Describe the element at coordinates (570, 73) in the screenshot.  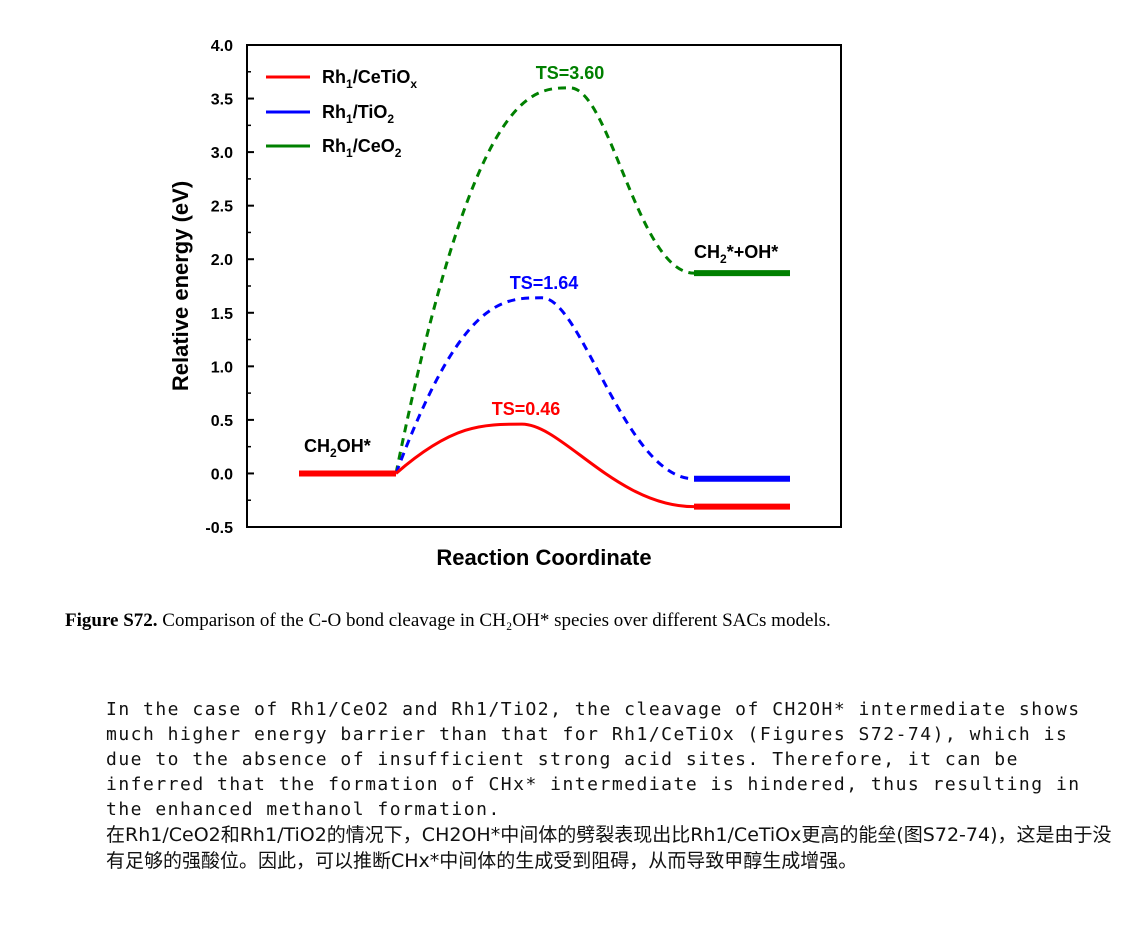
I see `ts-label-green: TS=3.60` at that location.